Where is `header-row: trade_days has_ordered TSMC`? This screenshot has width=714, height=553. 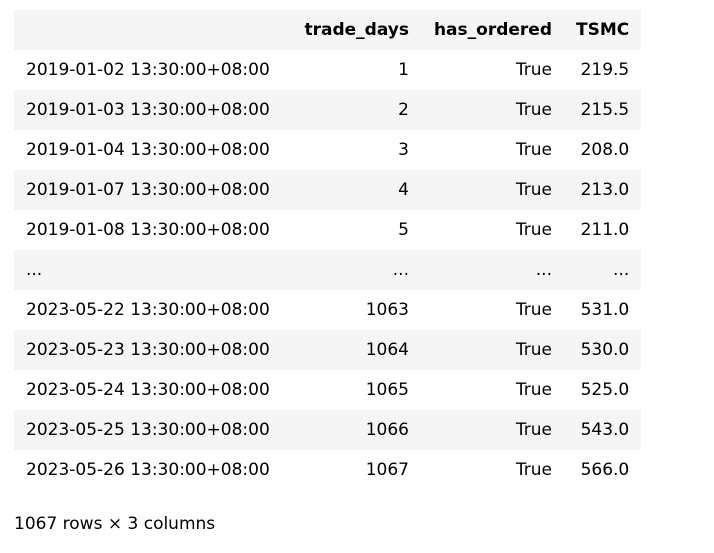
header-row: trade_days has_ordered TSMC is located at coordinates (328, 30).